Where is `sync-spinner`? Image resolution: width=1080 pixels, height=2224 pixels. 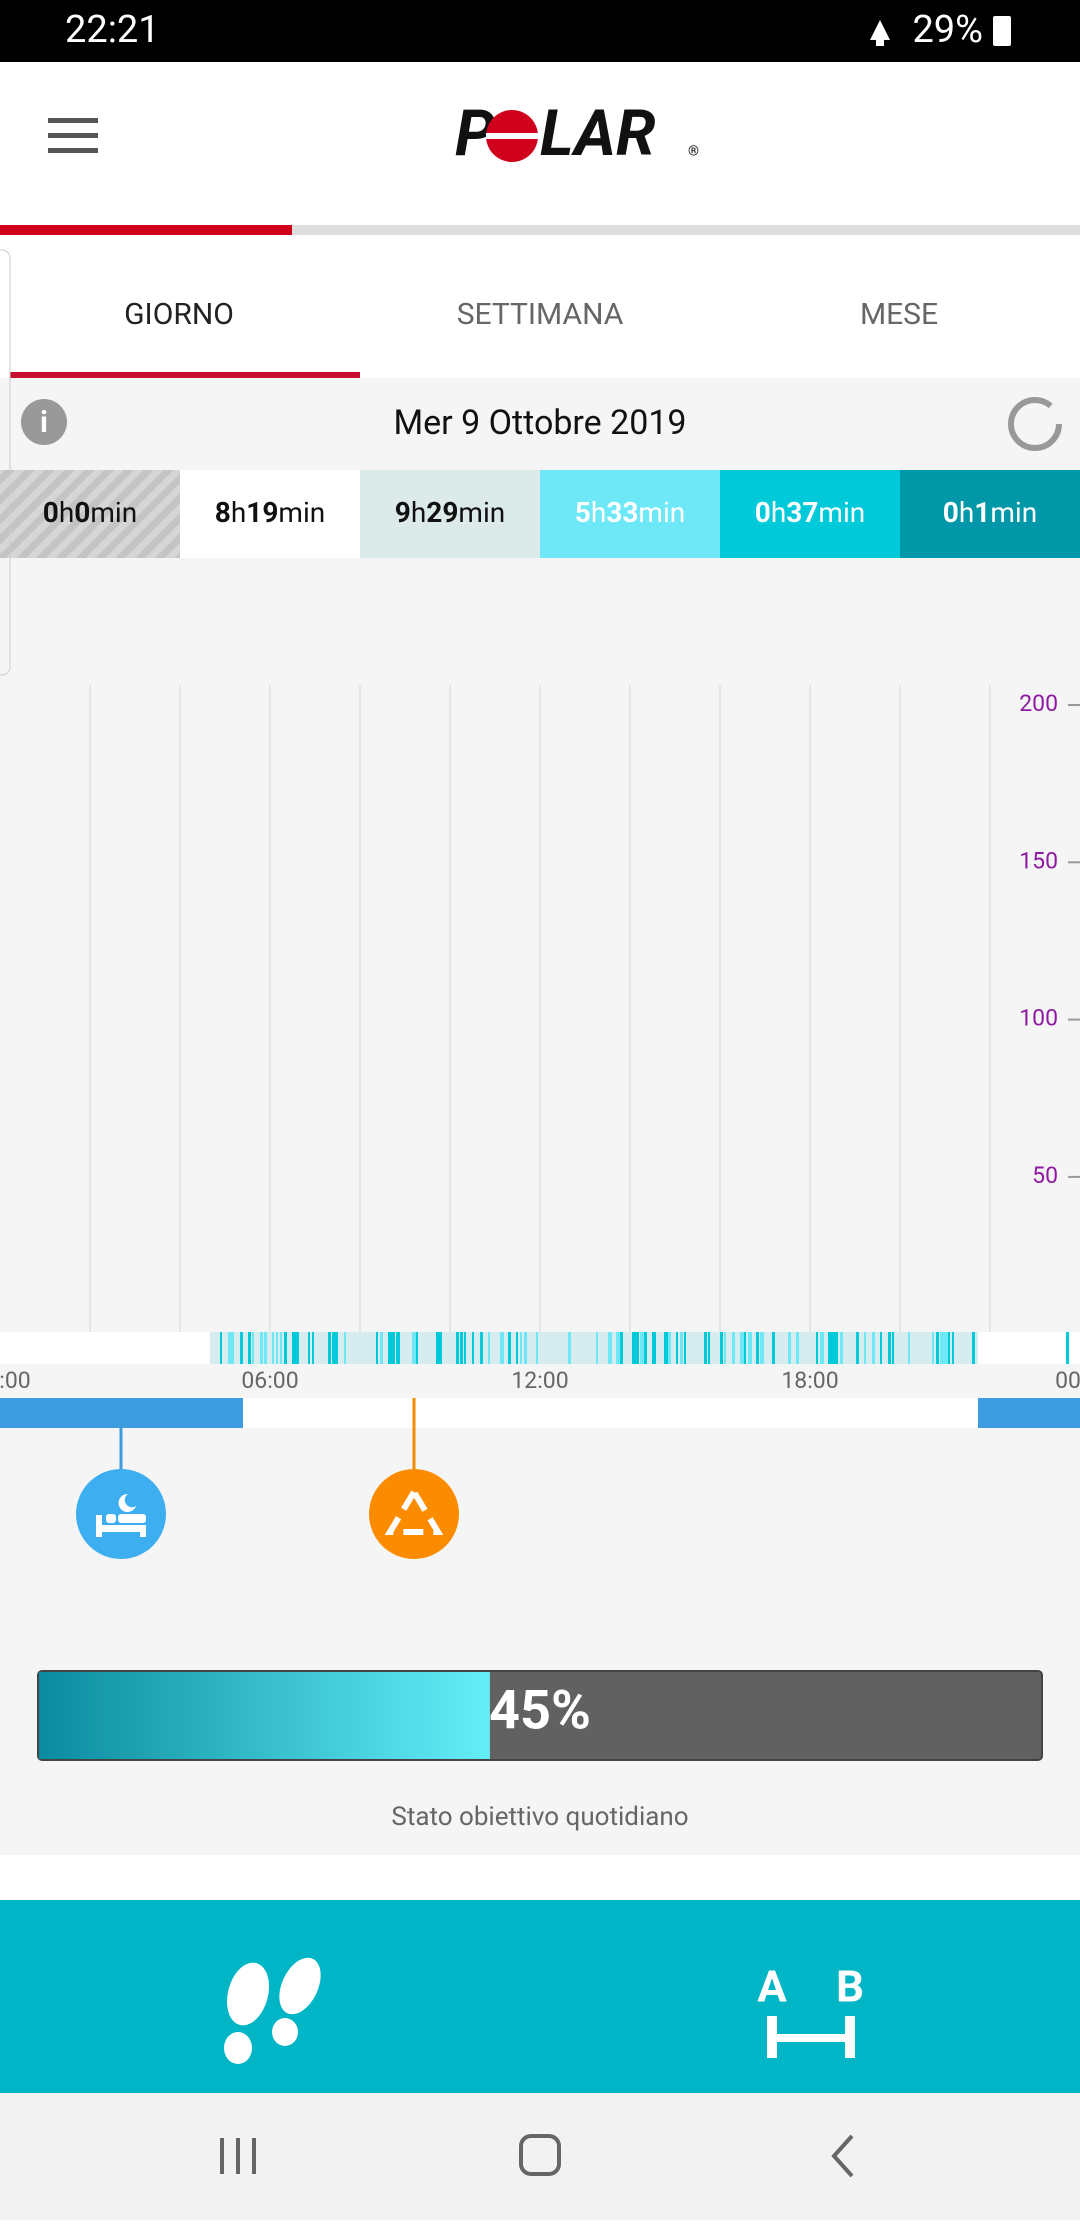
sync-spinner is located at coordinates (1035, 424).